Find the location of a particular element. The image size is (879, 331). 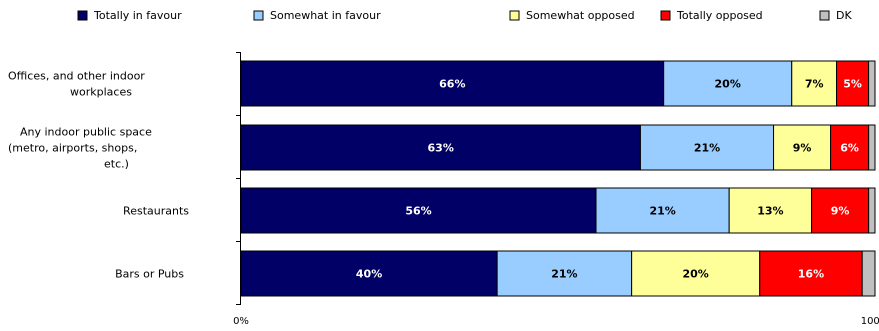

data-label: 7% is located at coordinates (814, 84).